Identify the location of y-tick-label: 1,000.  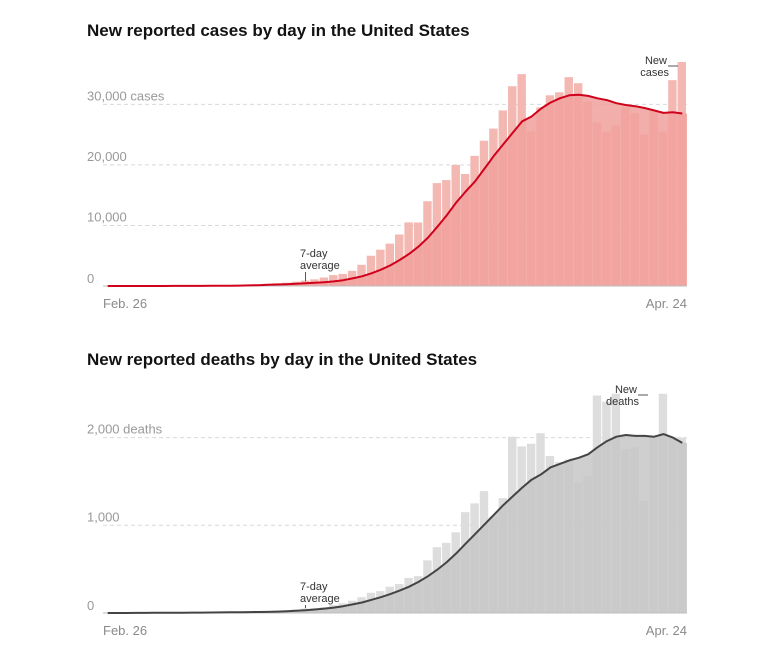
(103, 516).